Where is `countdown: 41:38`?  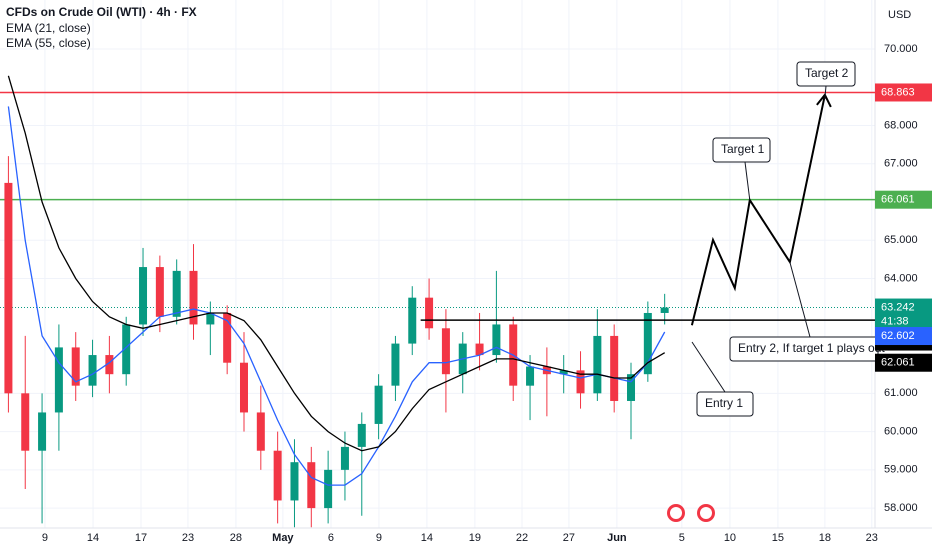
countdown: 41:38 is located at coordinates (895, 321).